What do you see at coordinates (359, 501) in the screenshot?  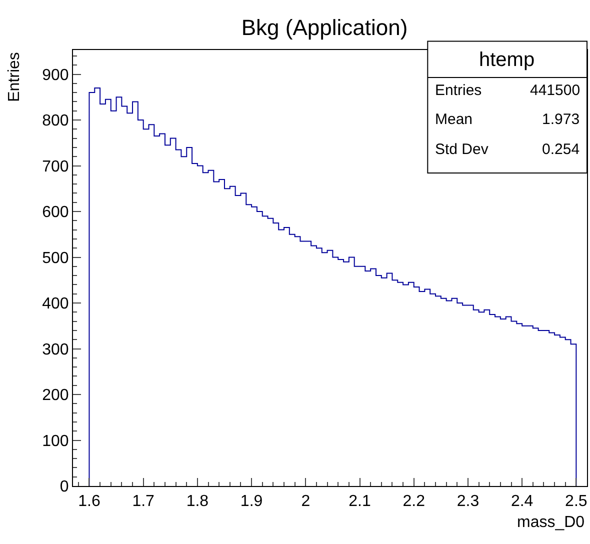 I see `x-tick-label: 2.1` at bounding box center [359, 501].